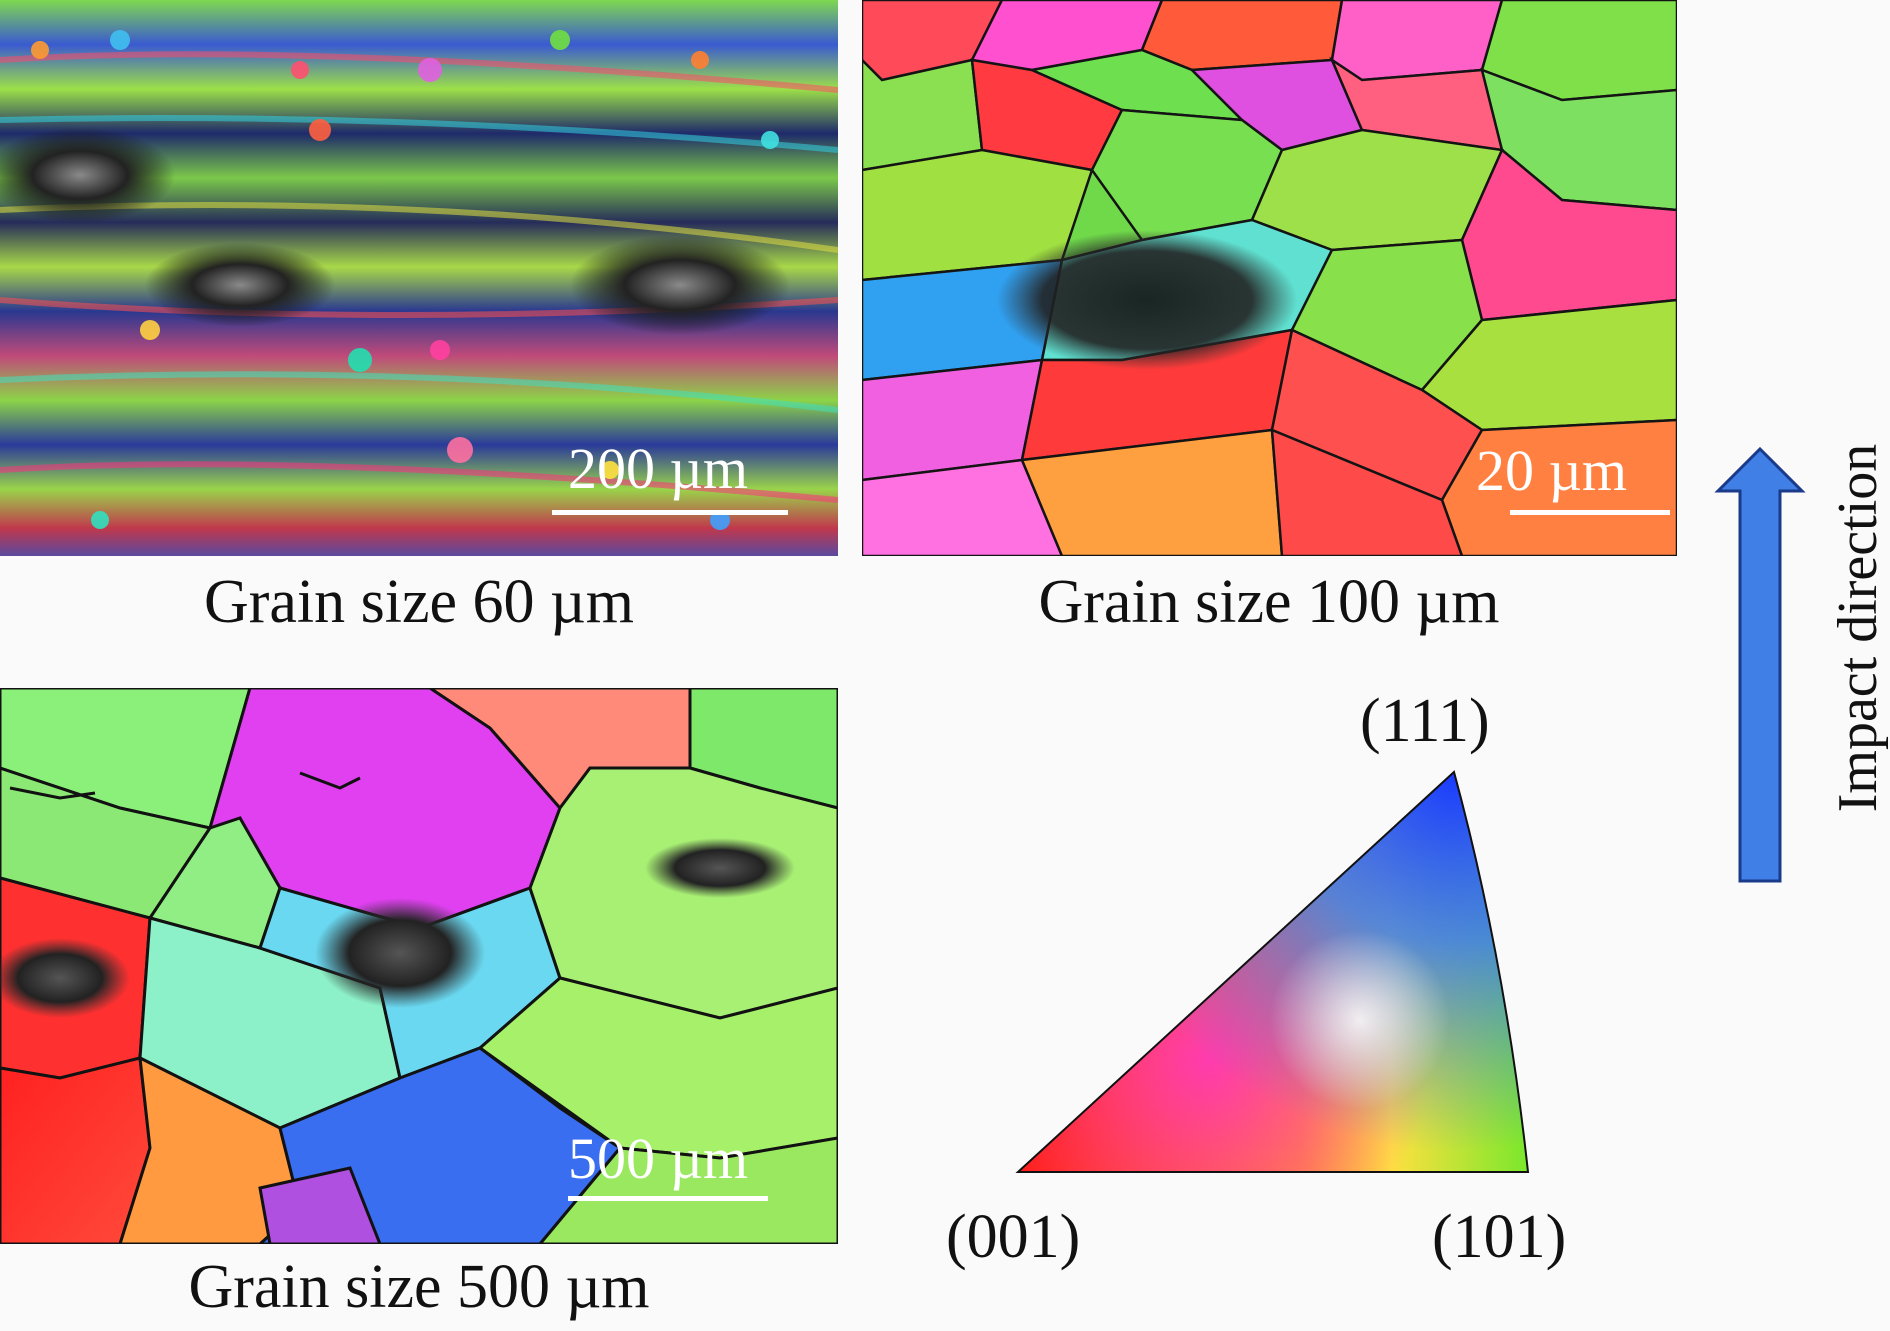 The image size is (1890, 1331). Describe the element at coordinates (405, 280) in the screenshot. I see `fine-grain-dots` at that location.